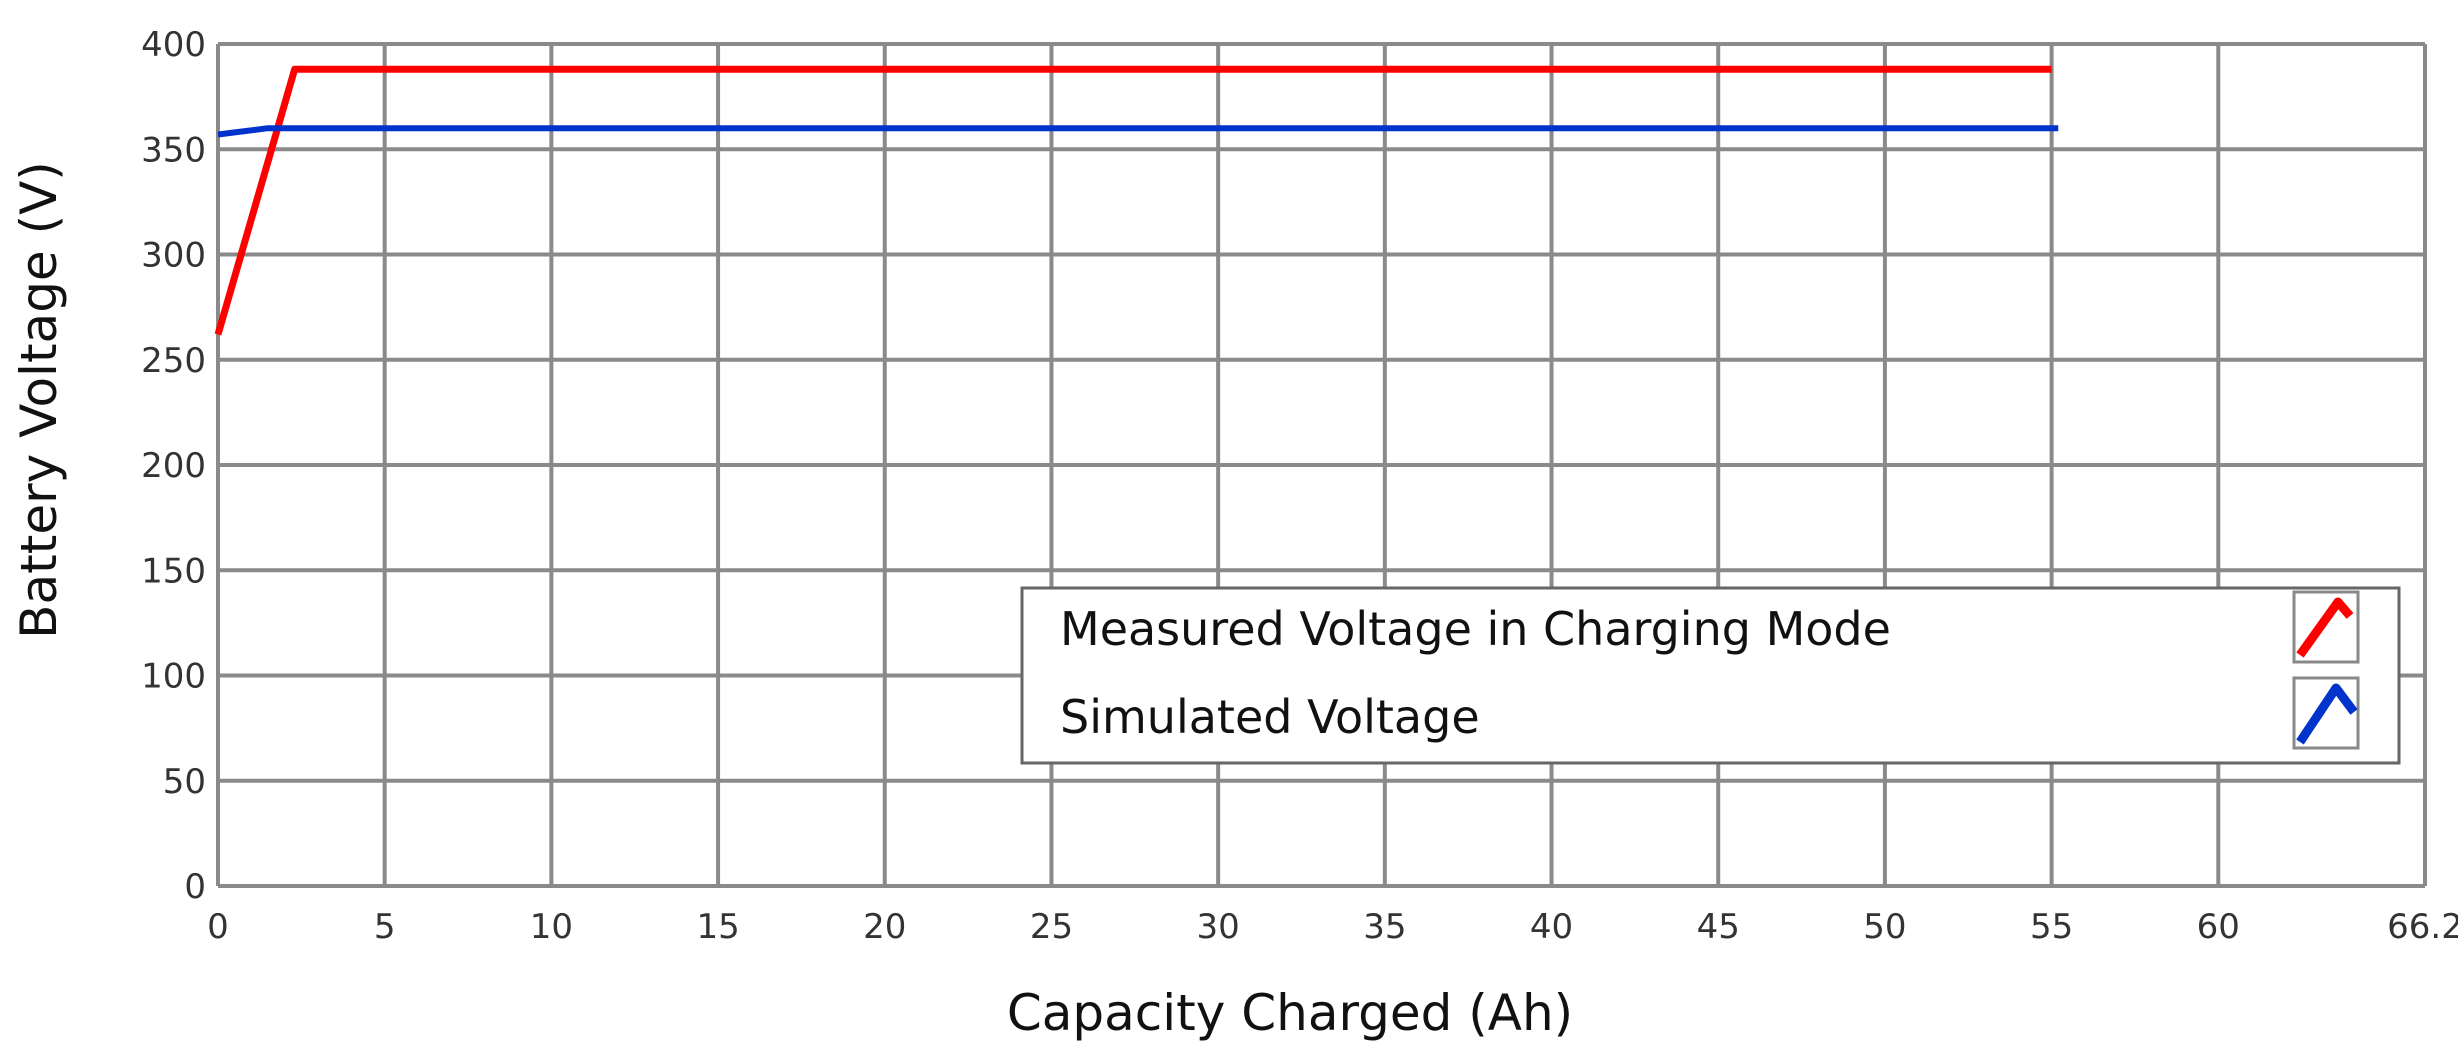 This screenshot has height=1043, width=2458. I want to click on y-tick-label: 50, so click(184, 782).